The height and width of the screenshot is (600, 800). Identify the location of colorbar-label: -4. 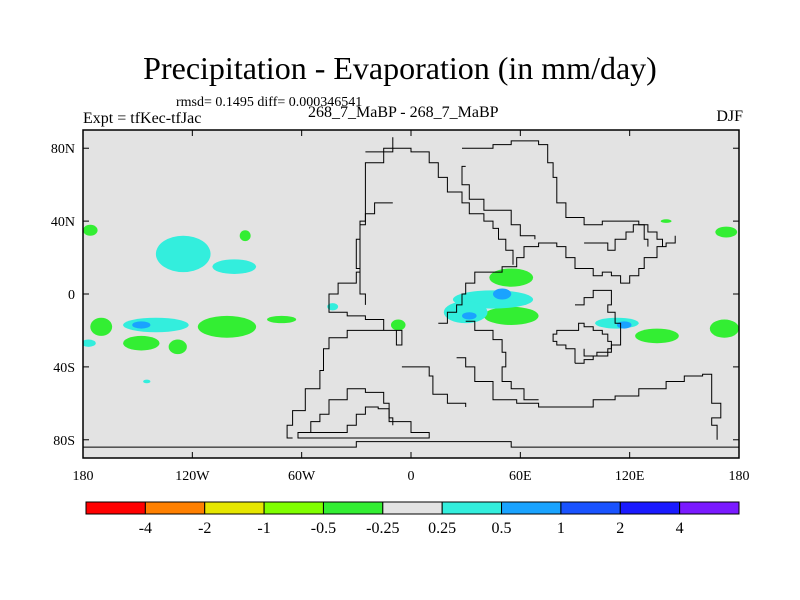
(145, 528).